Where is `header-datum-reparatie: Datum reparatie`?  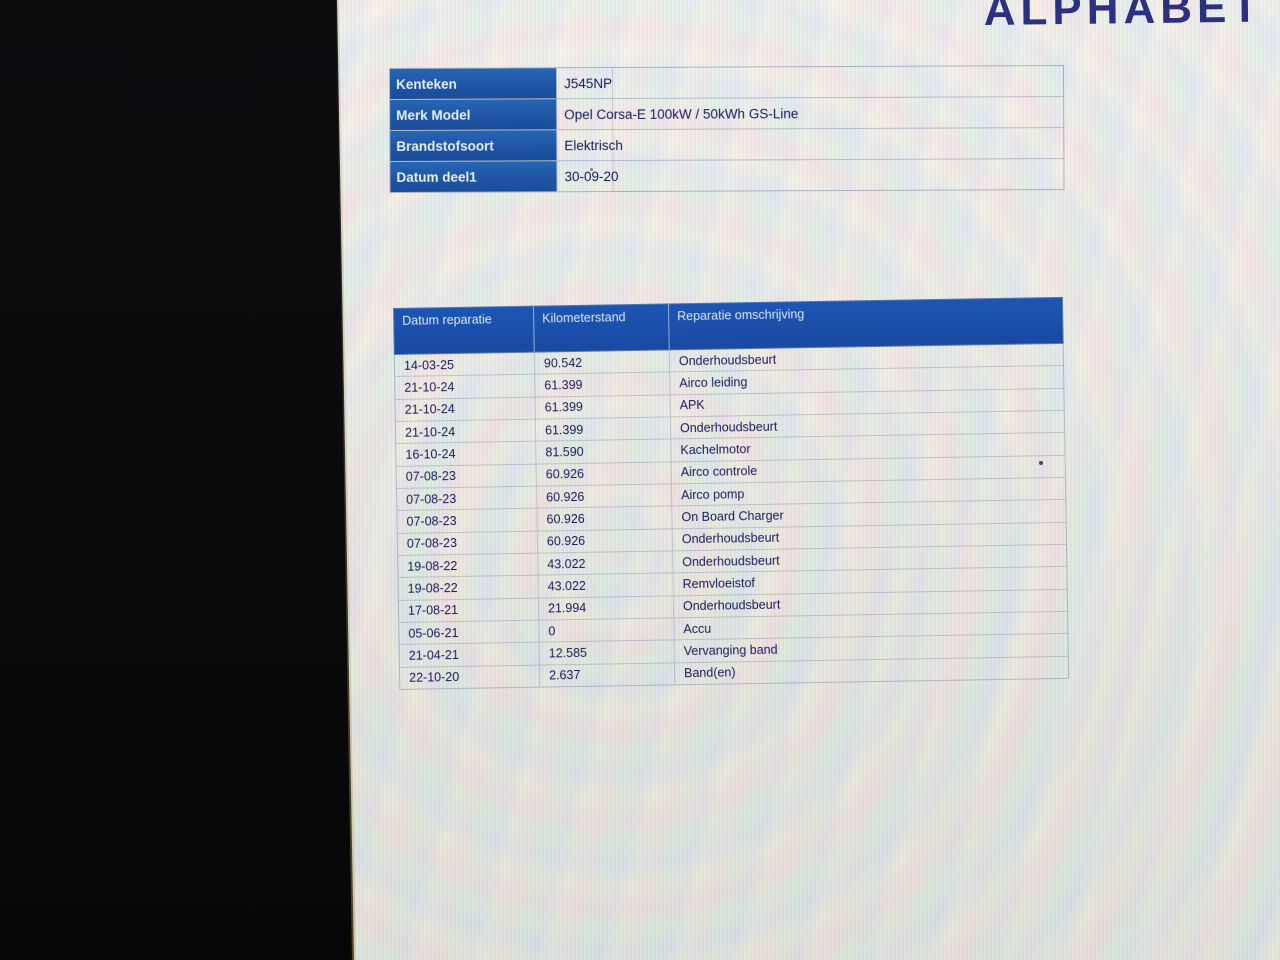 header-datum-reparatie: Datum reparatie is located at coordinates (464, 330).